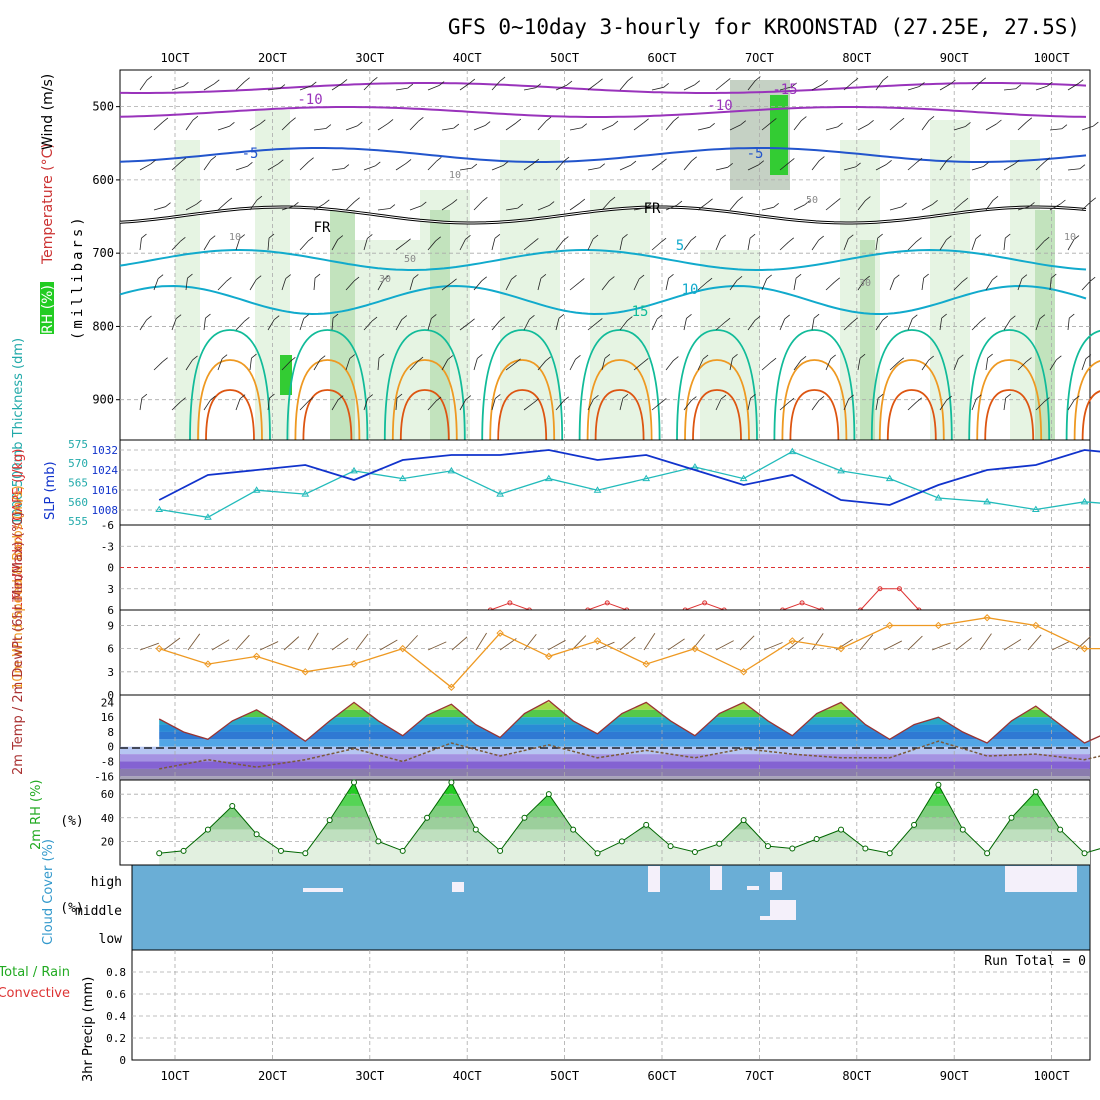 Image resolution: width=1100 pixels, height=1100 pixels. Describe the element at coordinates (107, 717) in the screenshot. I see `temp-tick: 16` at that location.